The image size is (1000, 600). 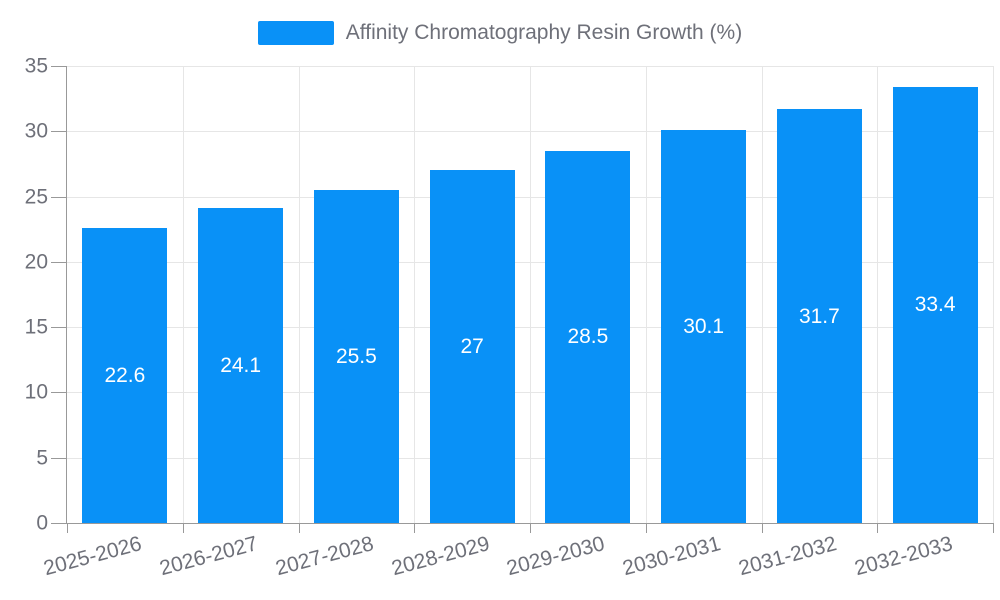 What do you see at coordinates (672, 556) in the screenshot?
I see `x-axis-label: 2030-2031` at bounding box center [672, 556].